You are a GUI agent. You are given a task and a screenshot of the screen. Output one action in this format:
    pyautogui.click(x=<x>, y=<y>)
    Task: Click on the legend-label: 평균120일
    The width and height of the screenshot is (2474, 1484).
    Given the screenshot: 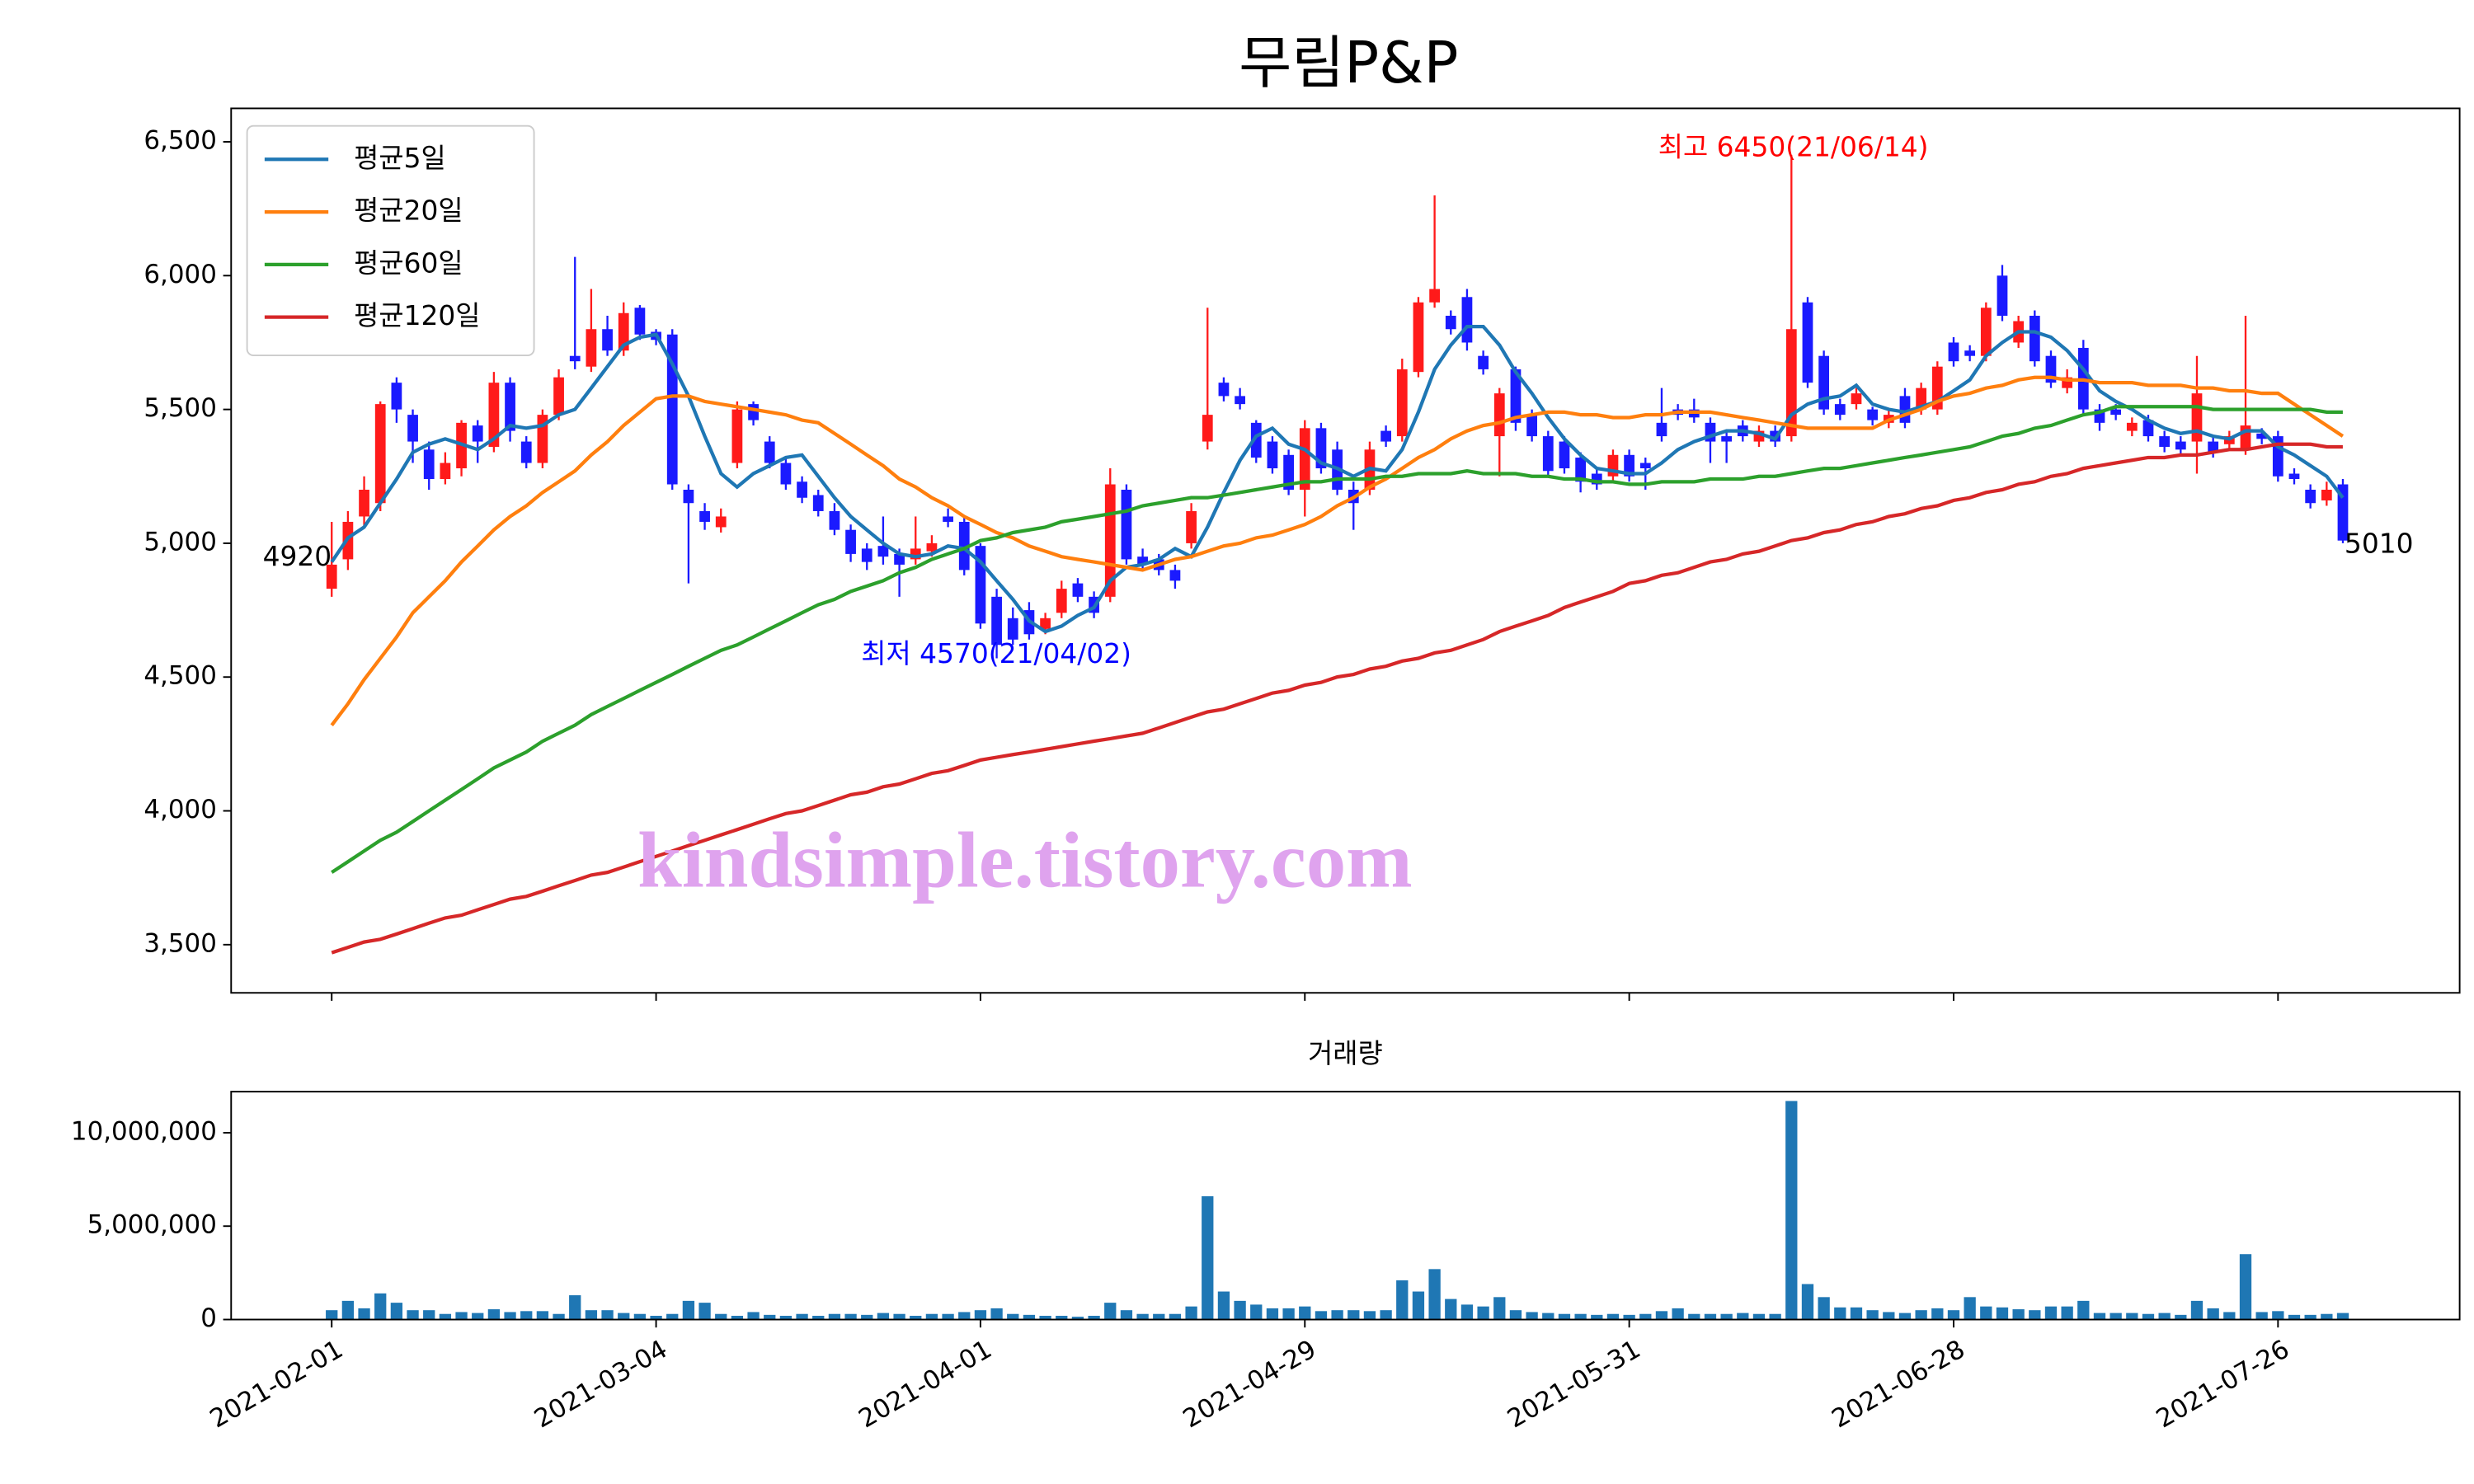 What is the action you would take?
    pyautogui.click(x=417, y=315)
    